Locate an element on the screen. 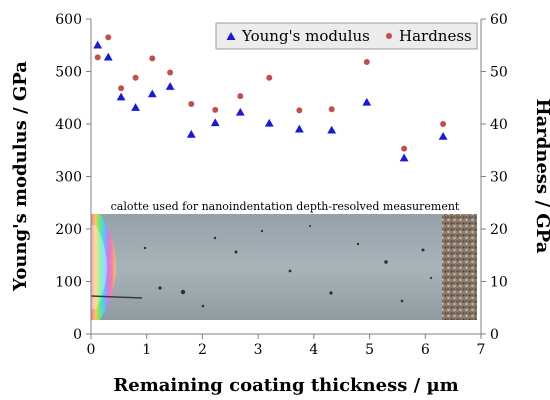 This screenshot has width=550, height=400. x-tick-label: 0 is located at coordinates (91, 350).